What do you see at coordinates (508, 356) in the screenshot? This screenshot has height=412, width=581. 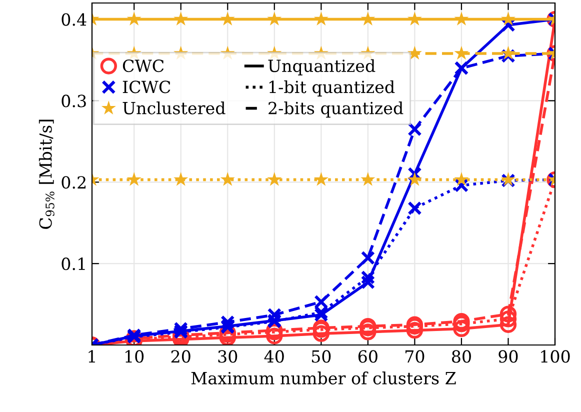 I see `x-tick-label: 90` at bounding box center [508, 356].